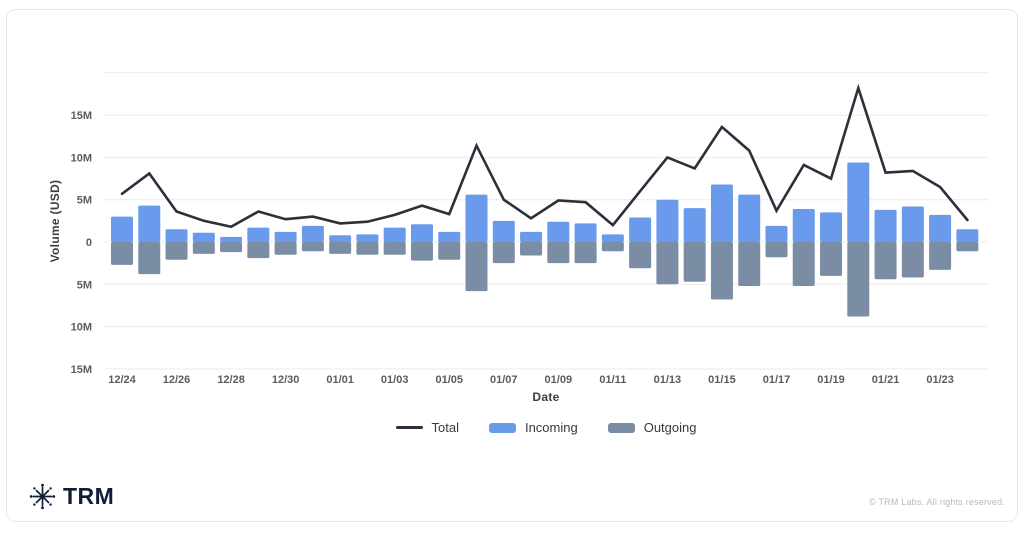 The image size is (1024, 535). I want to click on trm-logo-text: TRM, so click(89, 496).